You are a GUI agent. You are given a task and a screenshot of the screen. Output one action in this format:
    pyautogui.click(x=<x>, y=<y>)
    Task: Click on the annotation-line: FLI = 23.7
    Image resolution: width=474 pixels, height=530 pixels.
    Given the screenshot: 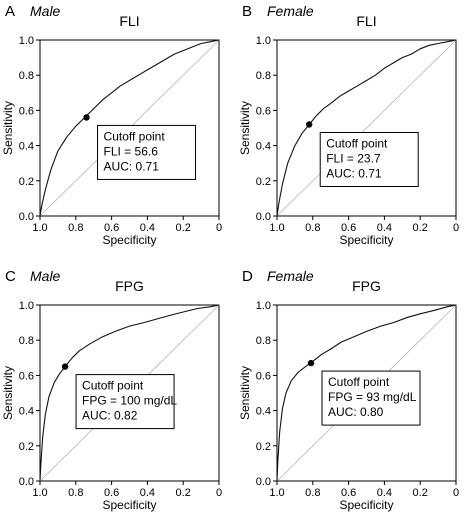 What is the action you would take?
    pyautogui.click(x=353, y=158)
    